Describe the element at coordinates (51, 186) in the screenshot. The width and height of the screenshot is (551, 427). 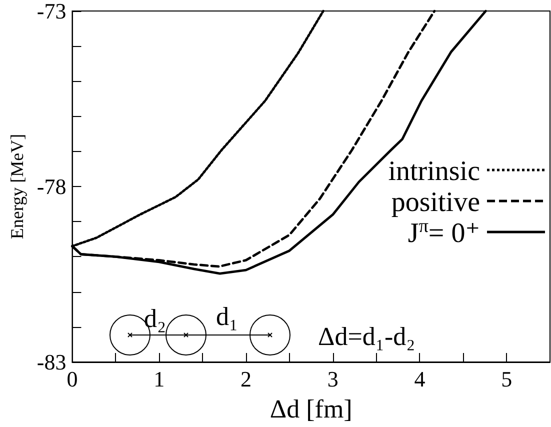
I see `y-tick-label: -78` at that location.